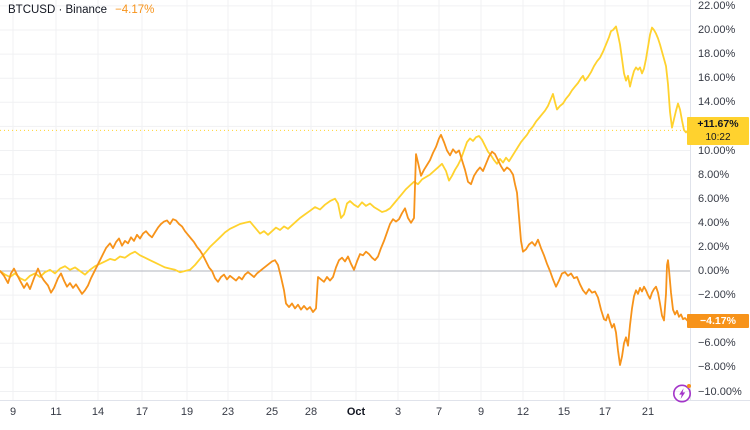 This screenshot has height=430, width=750. Describe the element at coordinates (58, 10) in the screenshot. I see `symbol-title: BTCUSD · Binance` at that location.